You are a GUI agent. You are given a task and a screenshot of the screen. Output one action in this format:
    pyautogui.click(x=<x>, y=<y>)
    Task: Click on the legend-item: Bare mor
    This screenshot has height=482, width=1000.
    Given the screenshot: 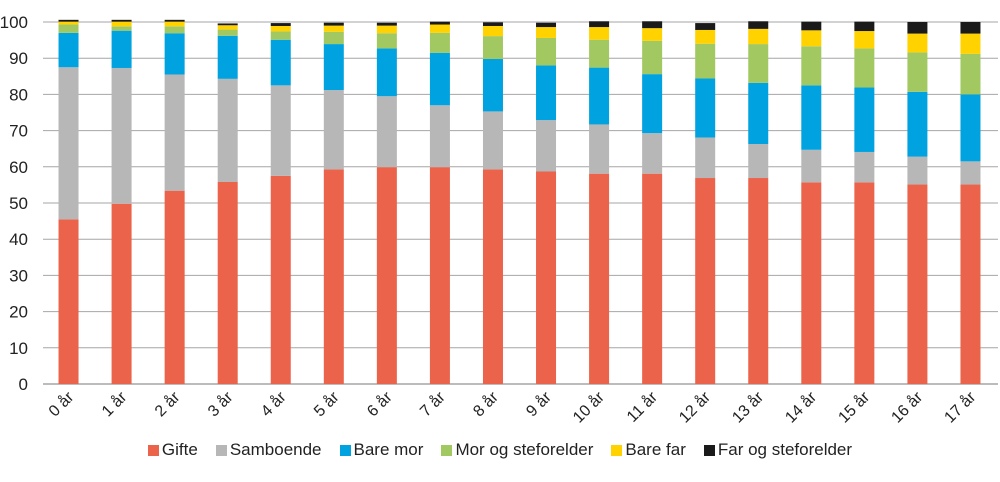 What is the action you would take?
    pyautogui.click(x=381, y=450)
    